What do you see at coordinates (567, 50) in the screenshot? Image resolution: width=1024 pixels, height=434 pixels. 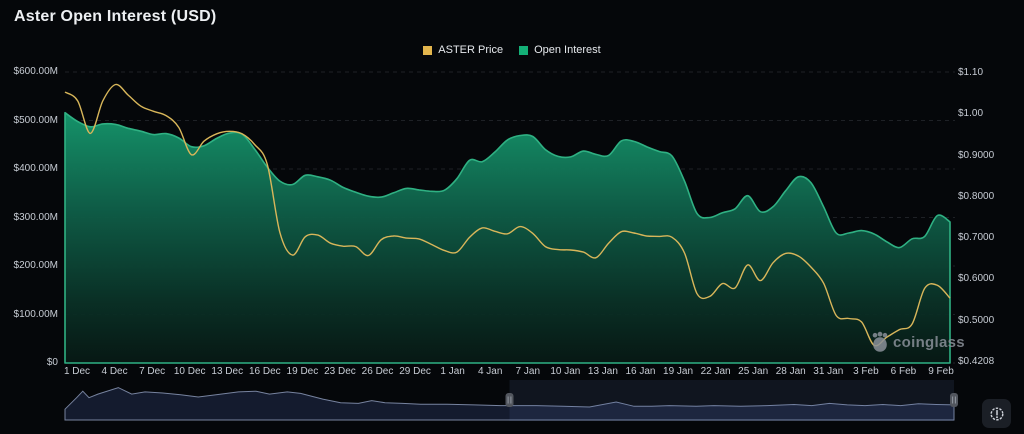 I see `legend-label-open-interest: Open Interest` at bounding box center [567, 50].